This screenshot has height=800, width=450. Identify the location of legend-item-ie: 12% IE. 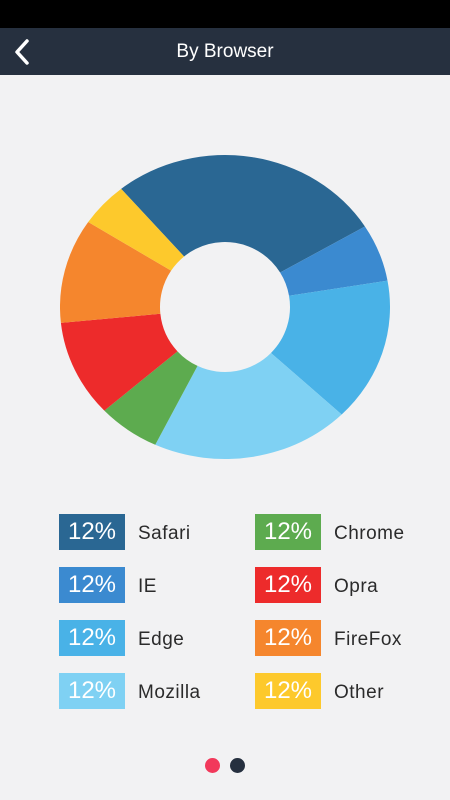
(149, 585).